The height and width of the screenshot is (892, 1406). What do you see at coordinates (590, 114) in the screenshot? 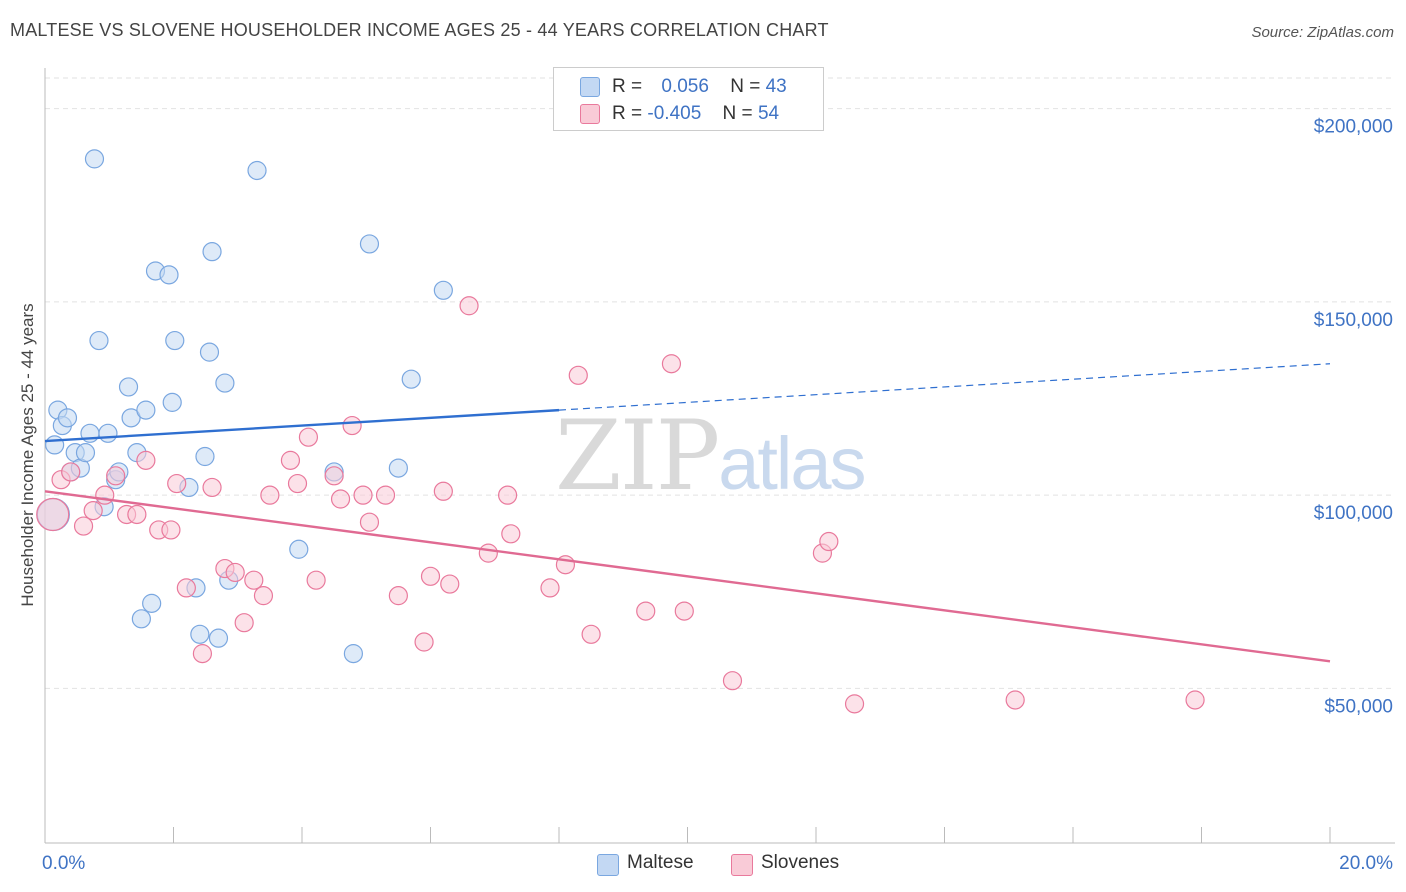
I see `legend-swatch-slovenes` at bounding box center [590, 114].